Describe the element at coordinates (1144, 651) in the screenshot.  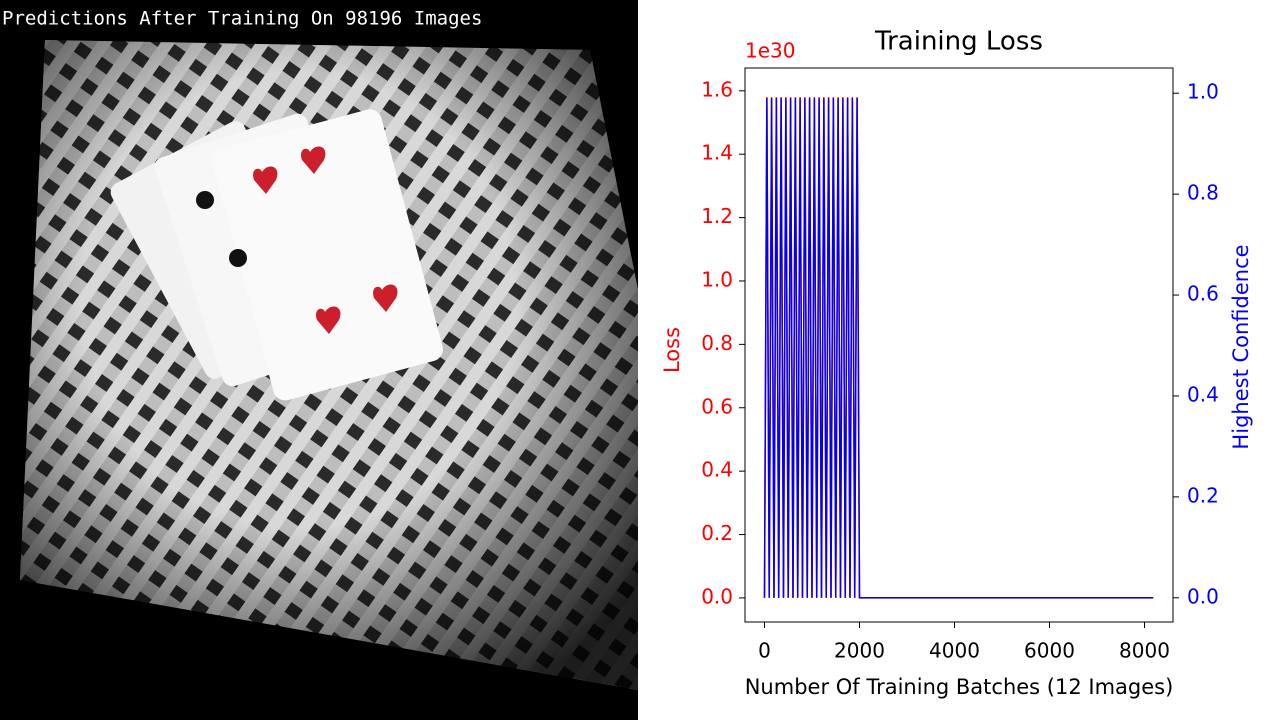
I see `x-tick-label: 8000` at that location.